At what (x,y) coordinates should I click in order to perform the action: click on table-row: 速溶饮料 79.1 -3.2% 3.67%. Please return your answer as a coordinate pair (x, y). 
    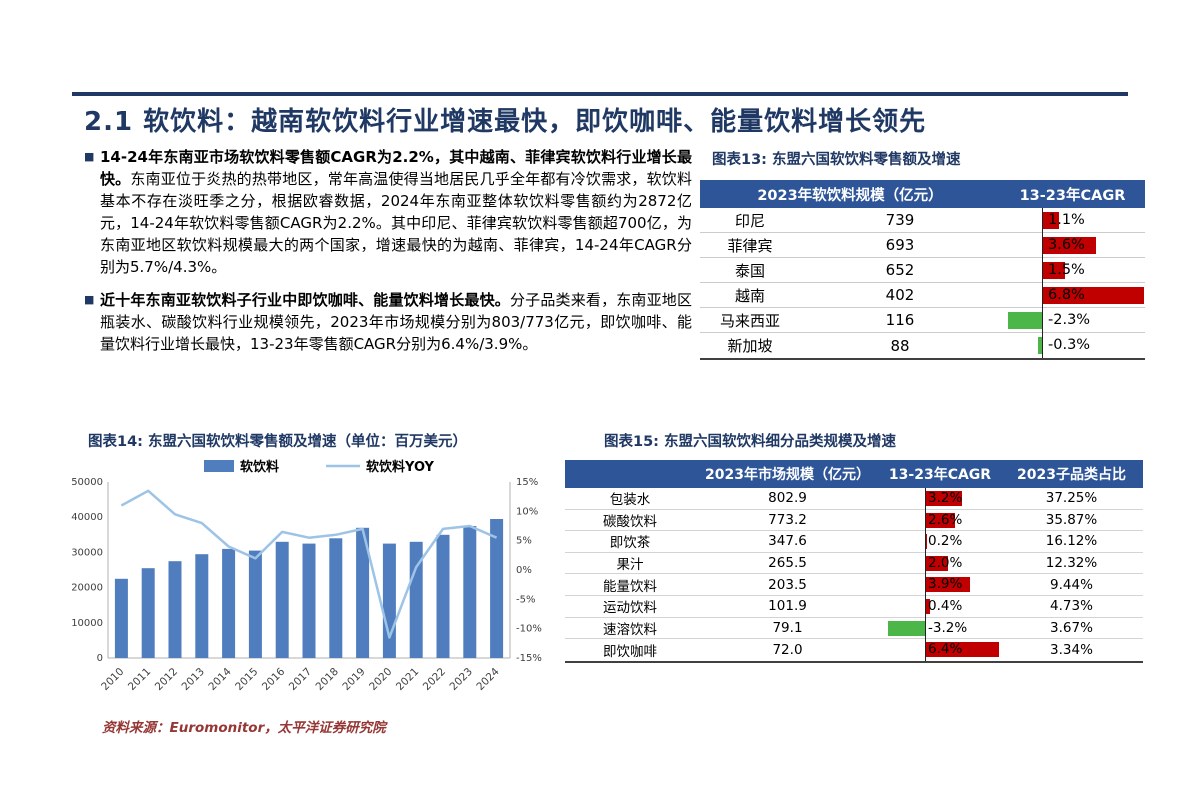
    Looking at the image, I should click on (854, 629).